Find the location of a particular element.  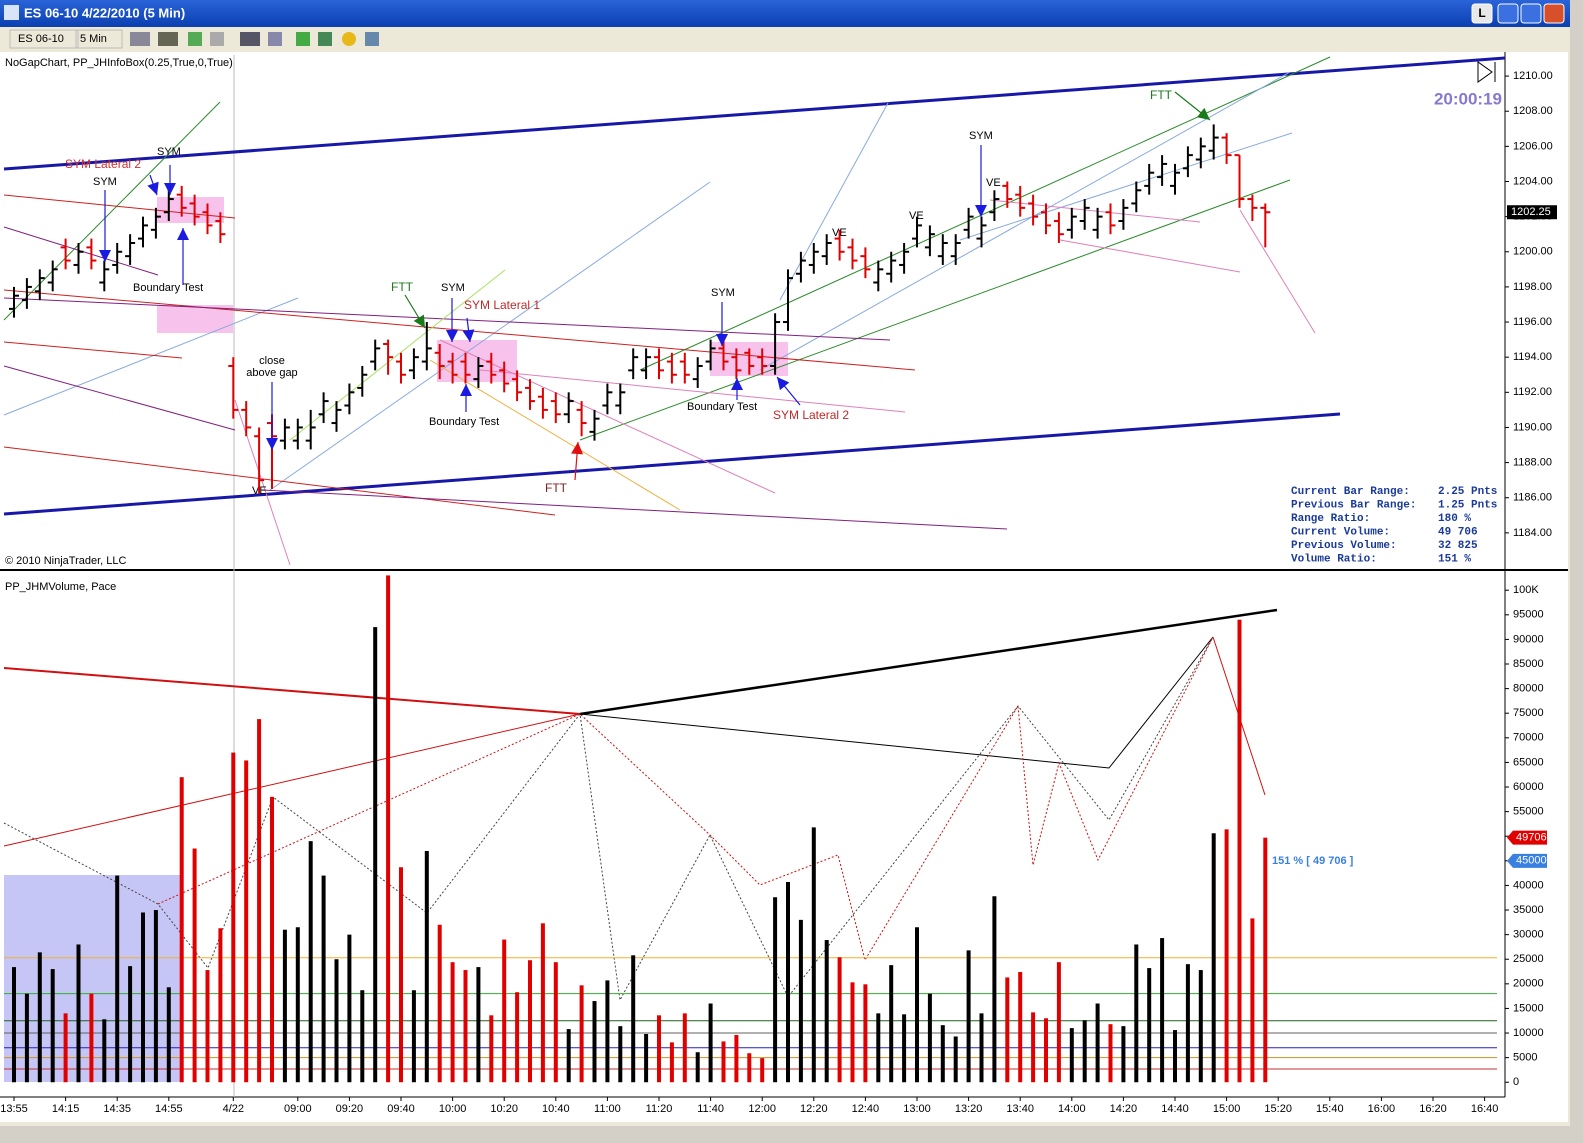

x-tick-label: 11:20 is located at coordinates (659, 1109).